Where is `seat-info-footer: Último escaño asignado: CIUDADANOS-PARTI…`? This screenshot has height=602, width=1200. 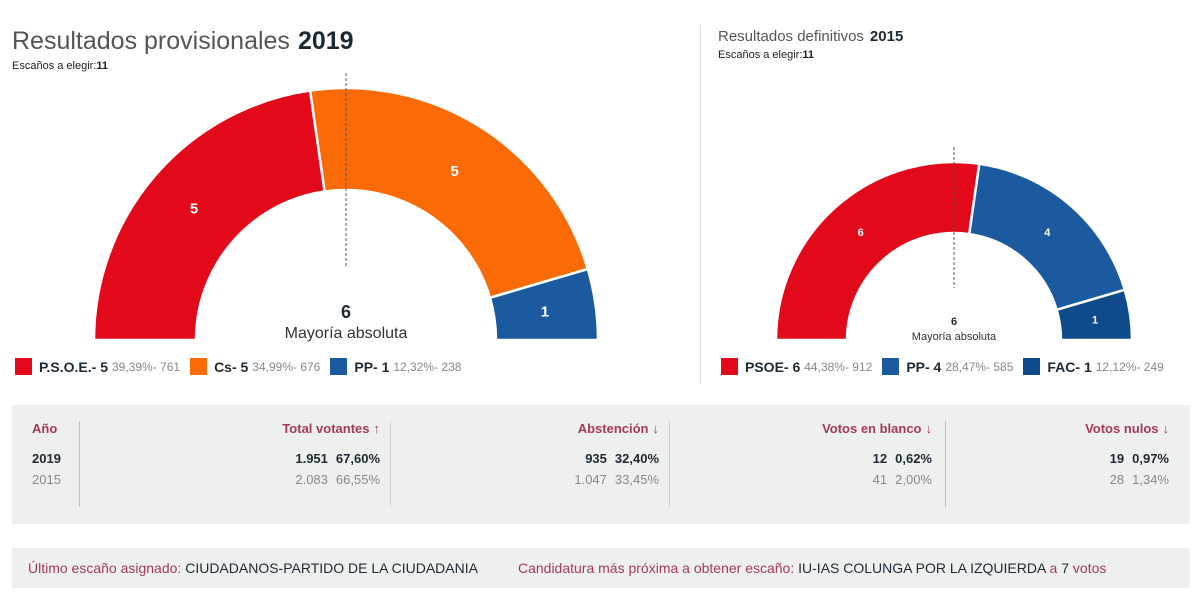
seat-info-footer: Último escaño asignado: CIUDADANOS-PARTI… is located at coordinates (601, 568).